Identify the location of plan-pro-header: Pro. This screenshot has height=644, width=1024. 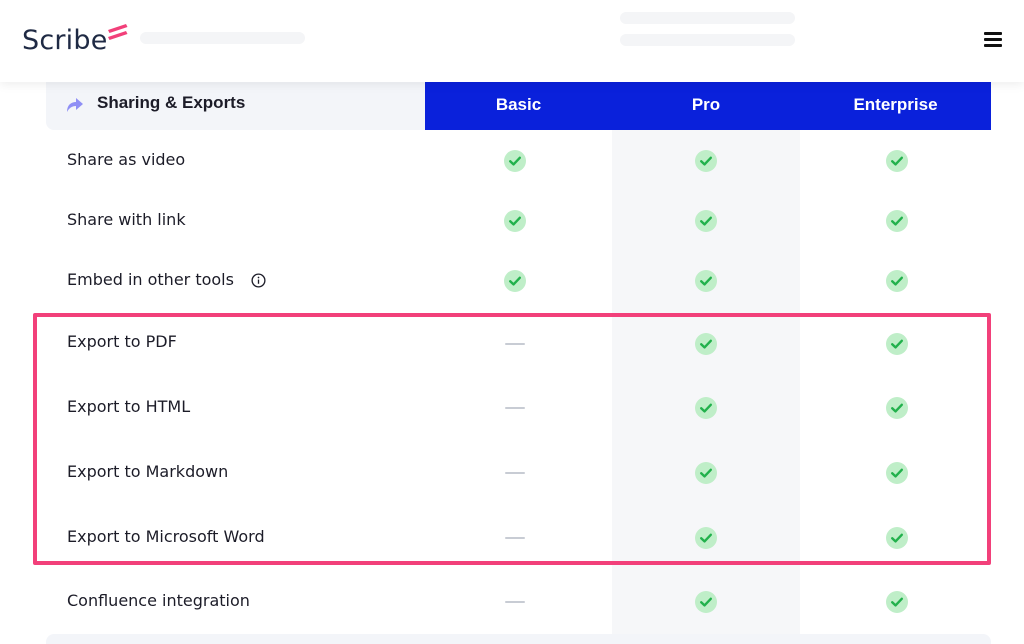
(706, 104).